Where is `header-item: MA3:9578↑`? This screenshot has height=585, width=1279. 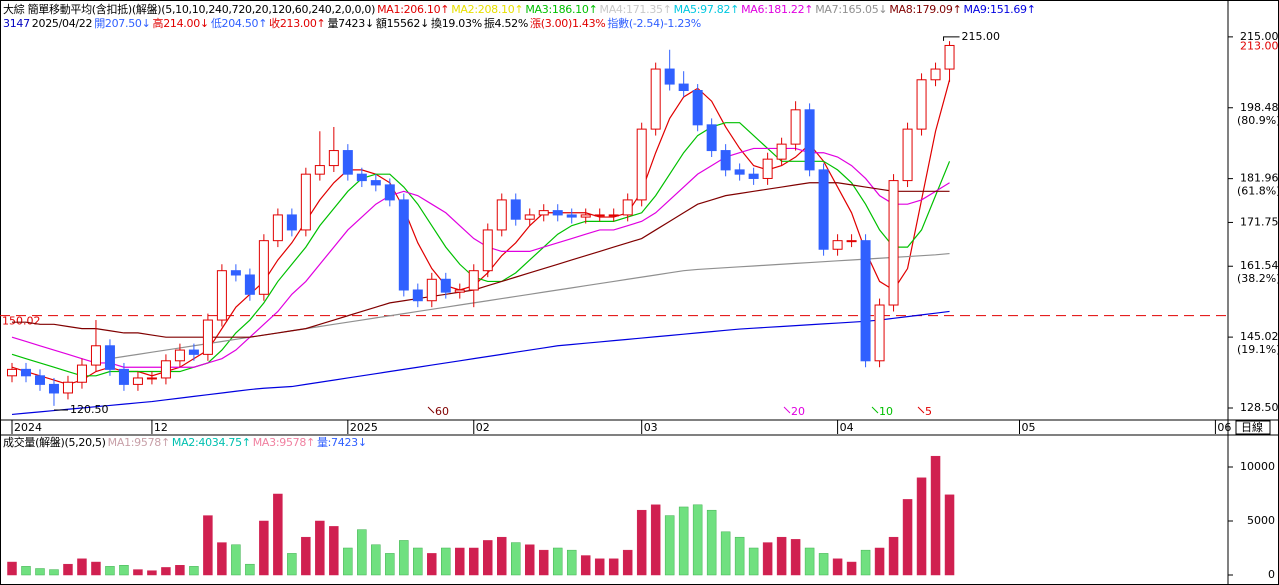
header-item: MA3:9578↑ is located at coordinates (284, 442).